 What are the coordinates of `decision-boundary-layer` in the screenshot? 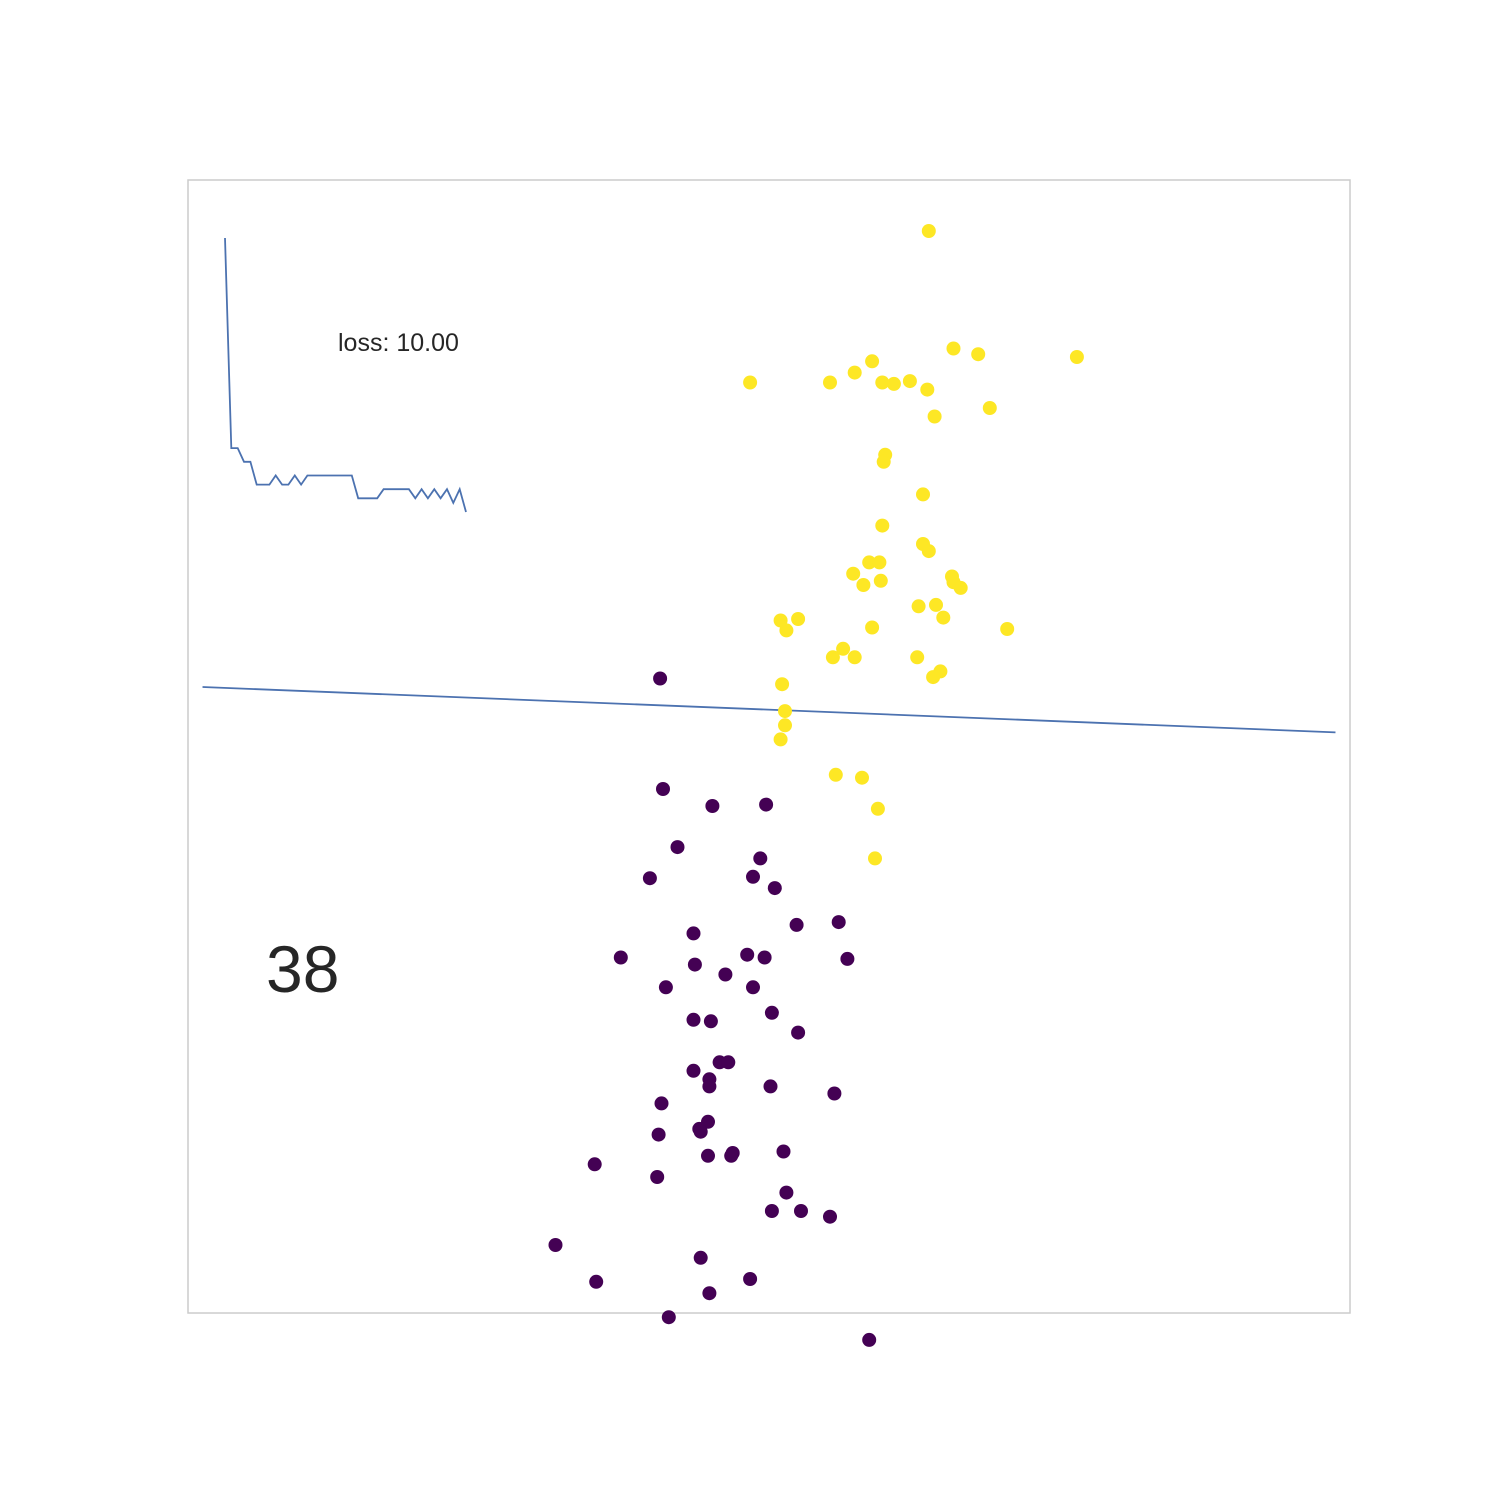 It's located at (769, 710).